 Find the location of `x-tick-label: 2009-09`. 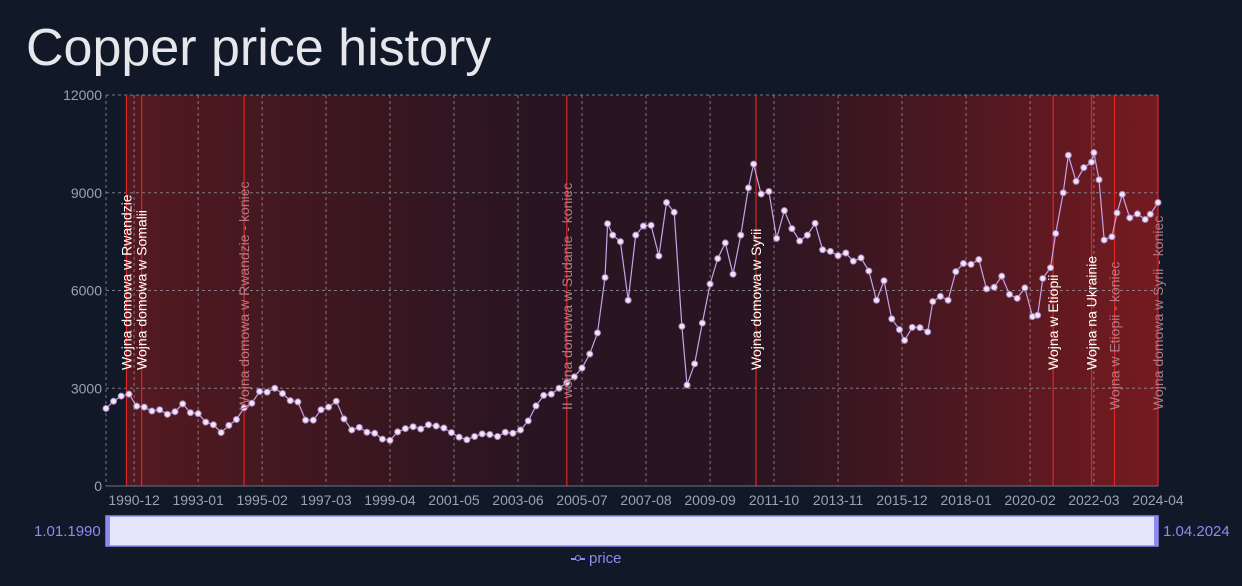

x-tick-label: 2009-09 is located at coordinates (710, 500).